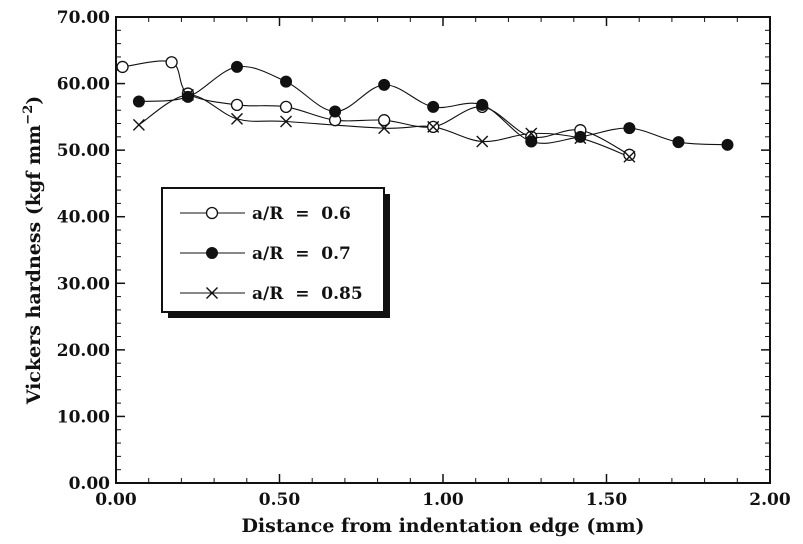 Image resolution: width=803 pixels, height=544 pixels. I want to click on legend-label-1: a/R = 0.7, so click(301, 254).